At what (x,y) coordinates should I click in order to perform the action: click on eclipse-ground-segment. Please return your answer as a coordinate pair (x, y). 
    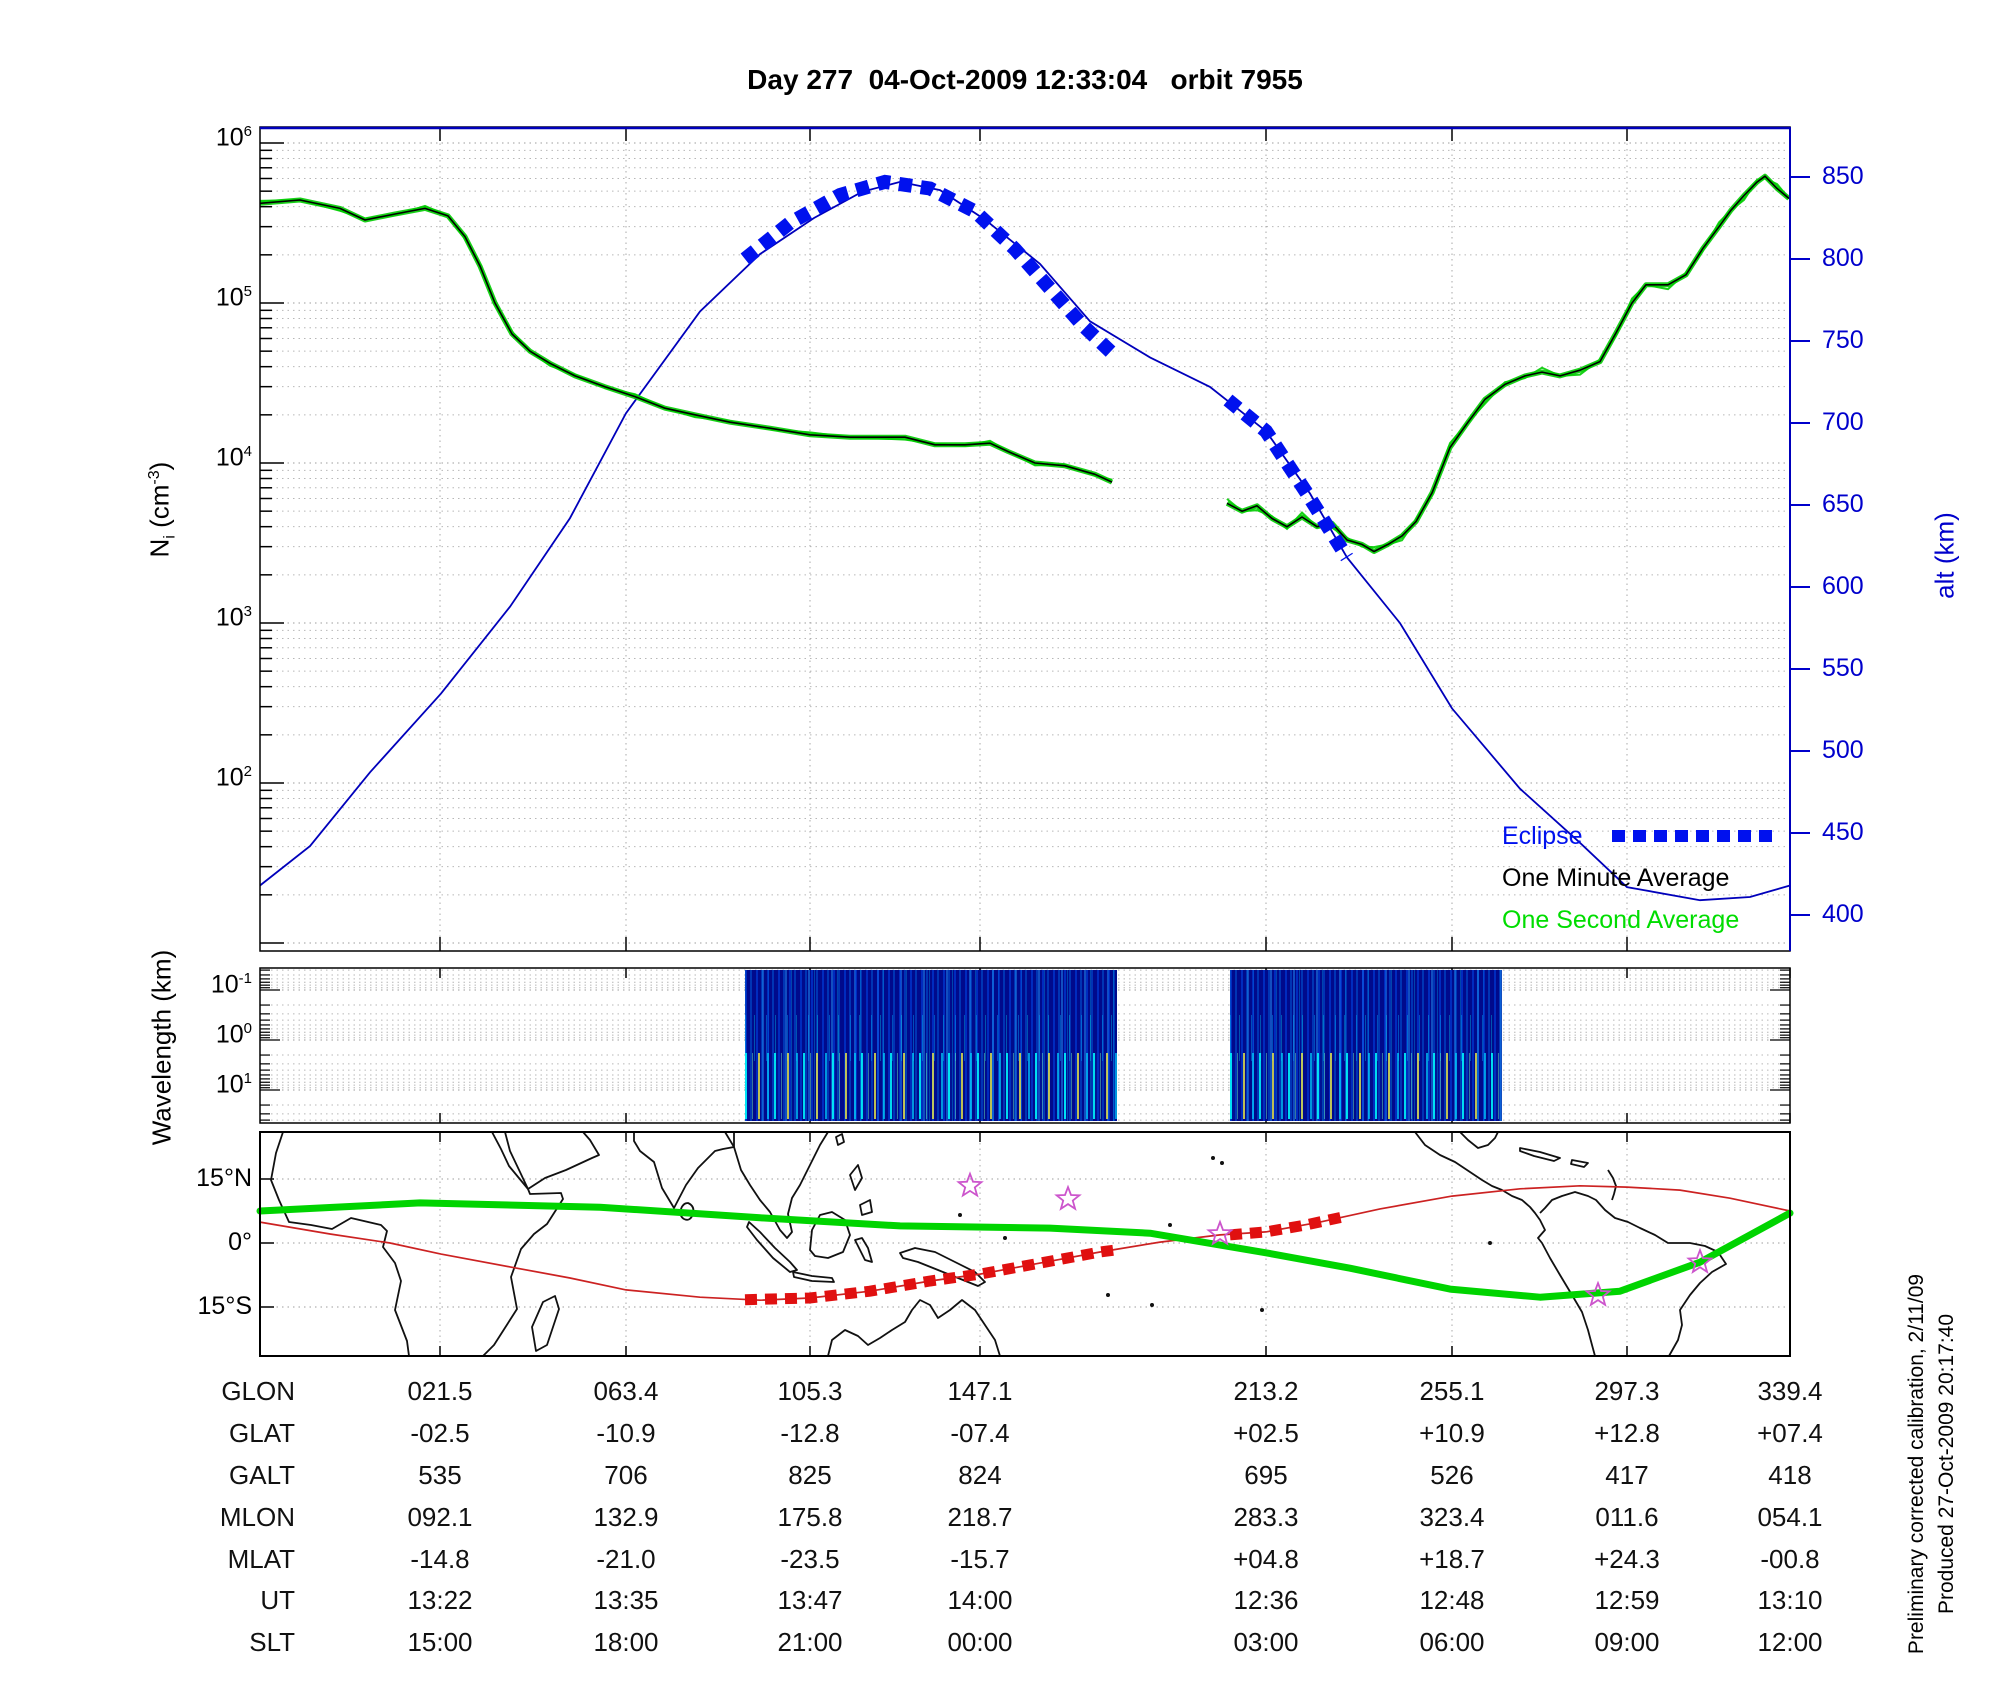
    Looking at the image, I should click on (931, 1275).